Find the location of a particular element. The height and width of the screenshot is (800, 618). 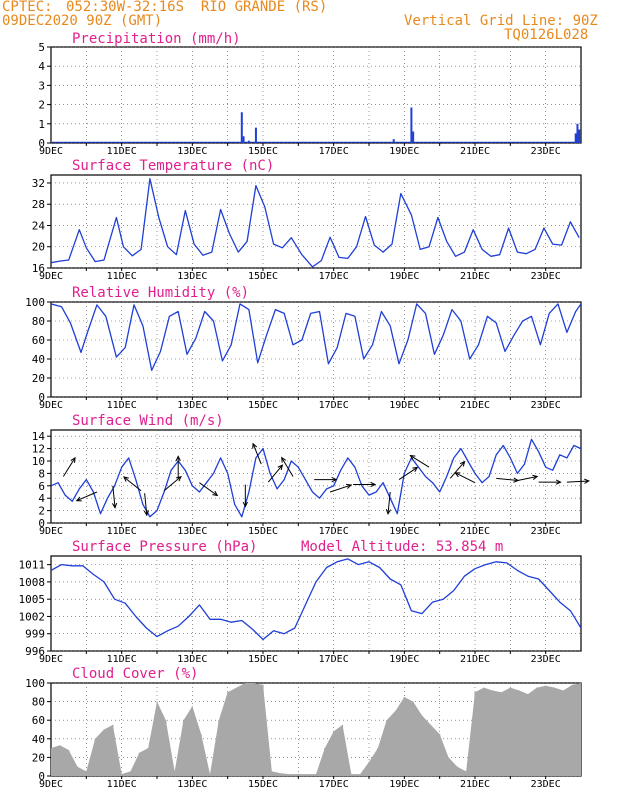

rh-ytick-label: 40 is located at coordinates (38, 359).